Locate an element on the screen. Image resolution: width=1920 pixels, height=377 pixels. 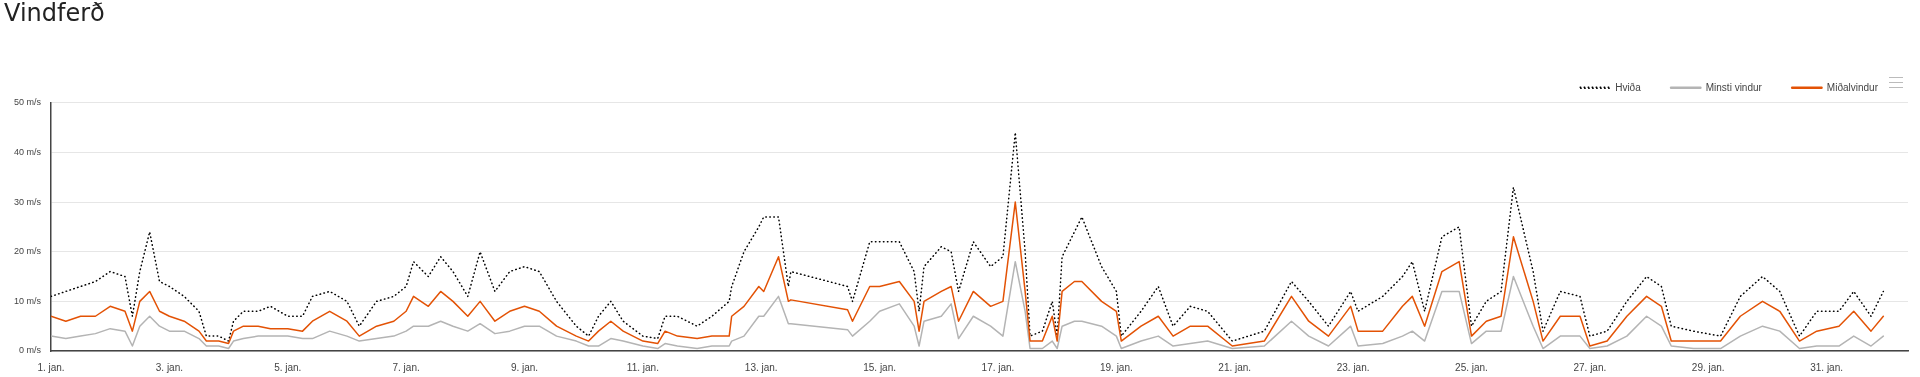
x-tick-label: 25. jan. is located at coordinates (1471, 367).